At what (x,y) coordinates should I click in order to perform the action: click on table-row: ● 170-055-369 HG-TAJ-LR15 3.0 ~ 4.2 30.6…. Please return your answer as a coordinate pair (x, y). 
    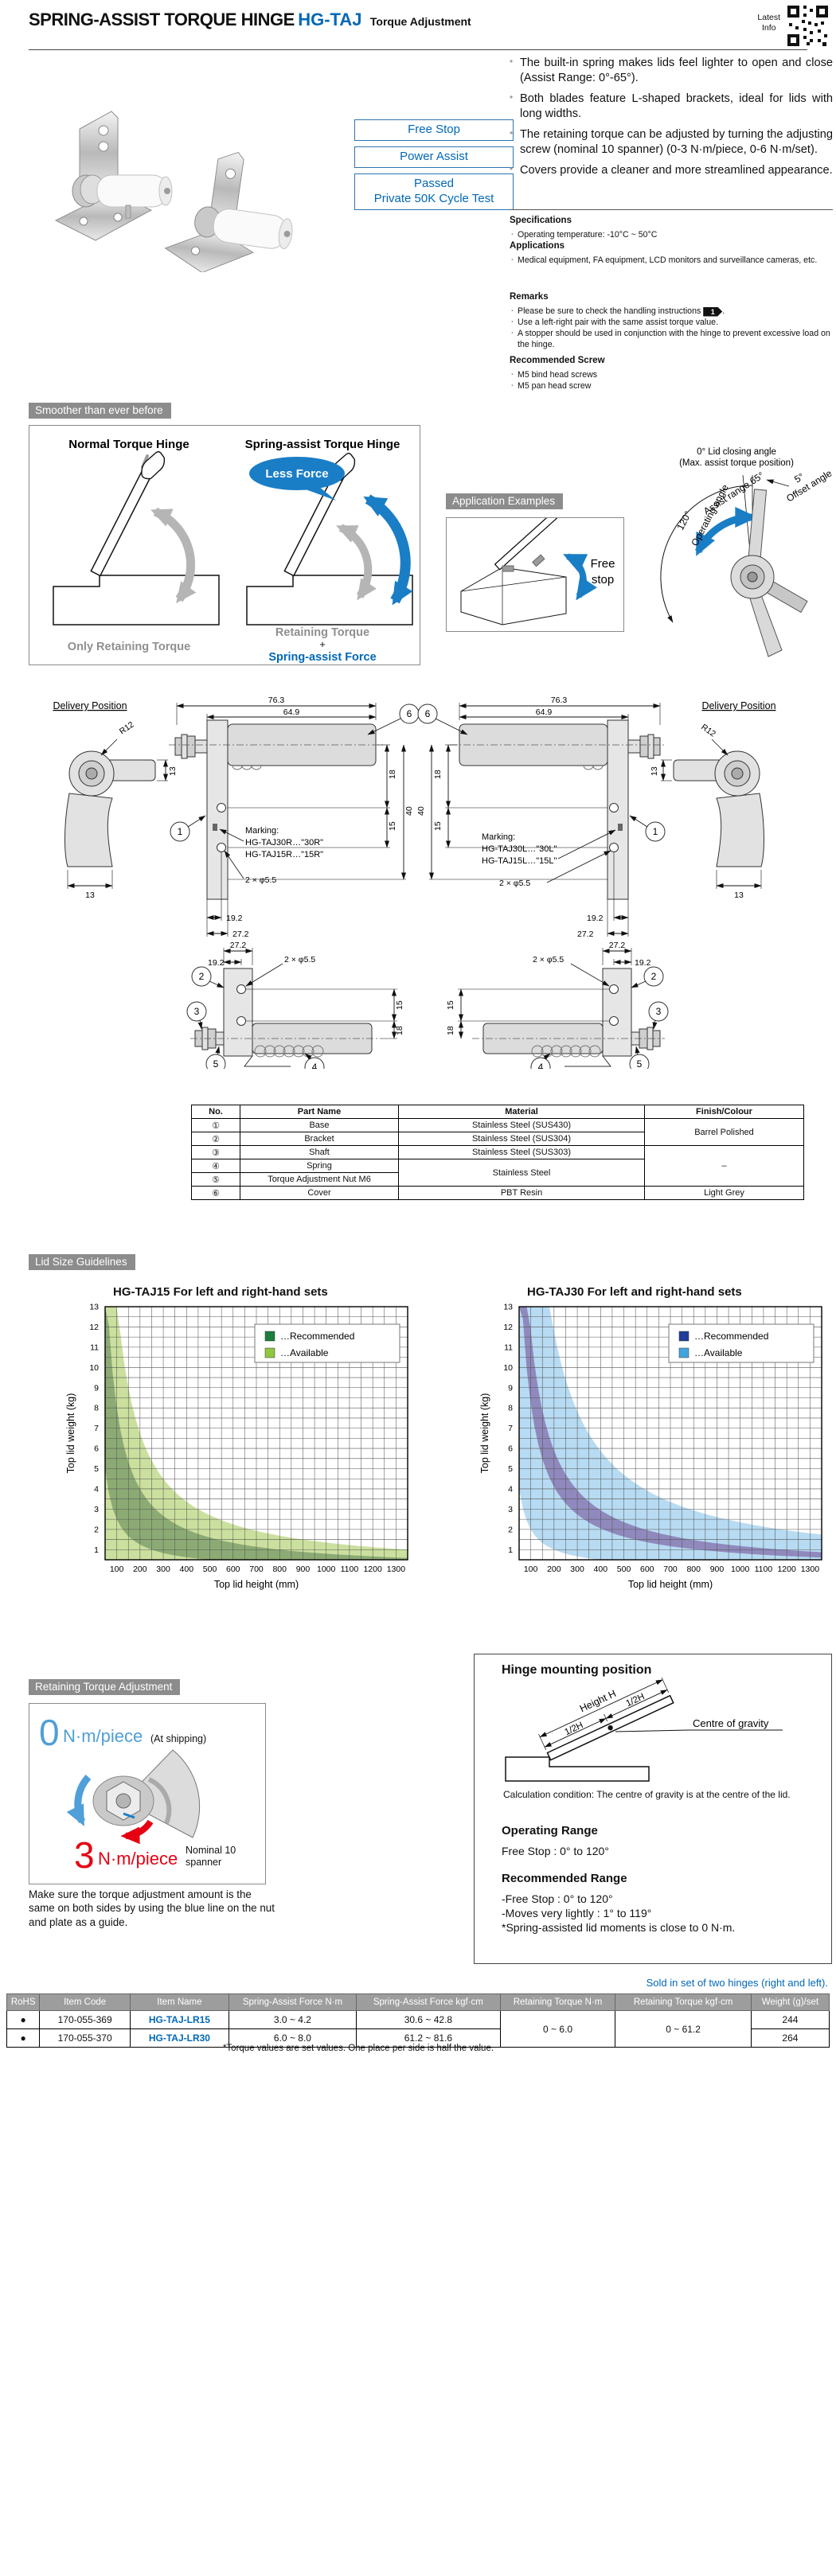
    Looking at the image, I should click on (418, 2029).